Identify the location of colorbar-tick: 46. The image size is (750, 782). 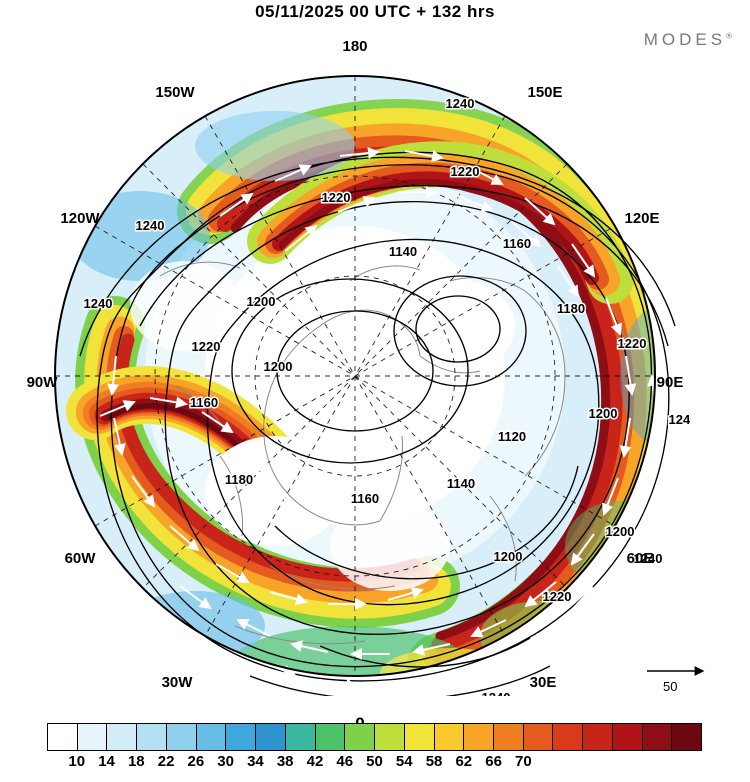
(345, 761).